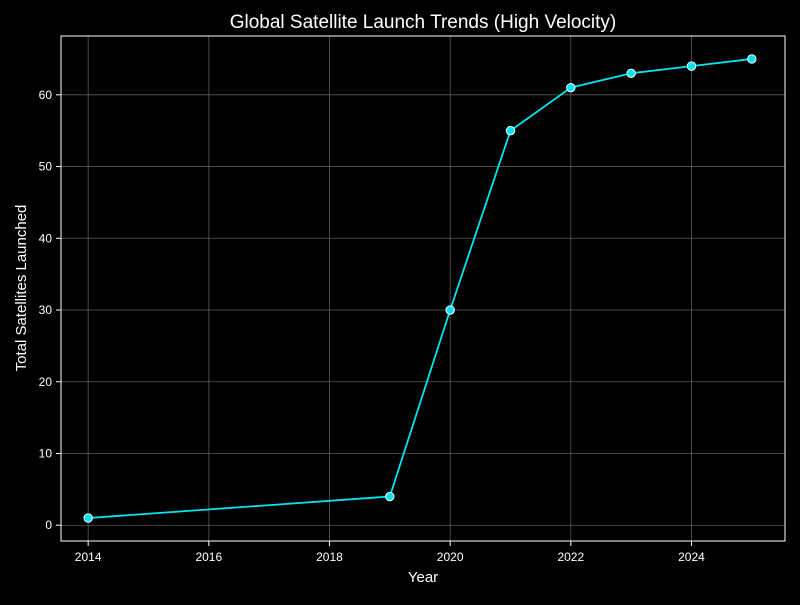  Describe the element at coordinates (88, 557) in the screenshot. I see `x-tick-label: 2014` at that location.